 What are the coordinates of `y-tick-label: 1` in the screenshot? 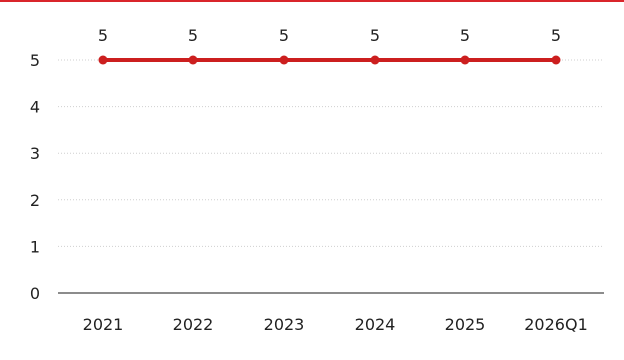 It's located at (35, 246).